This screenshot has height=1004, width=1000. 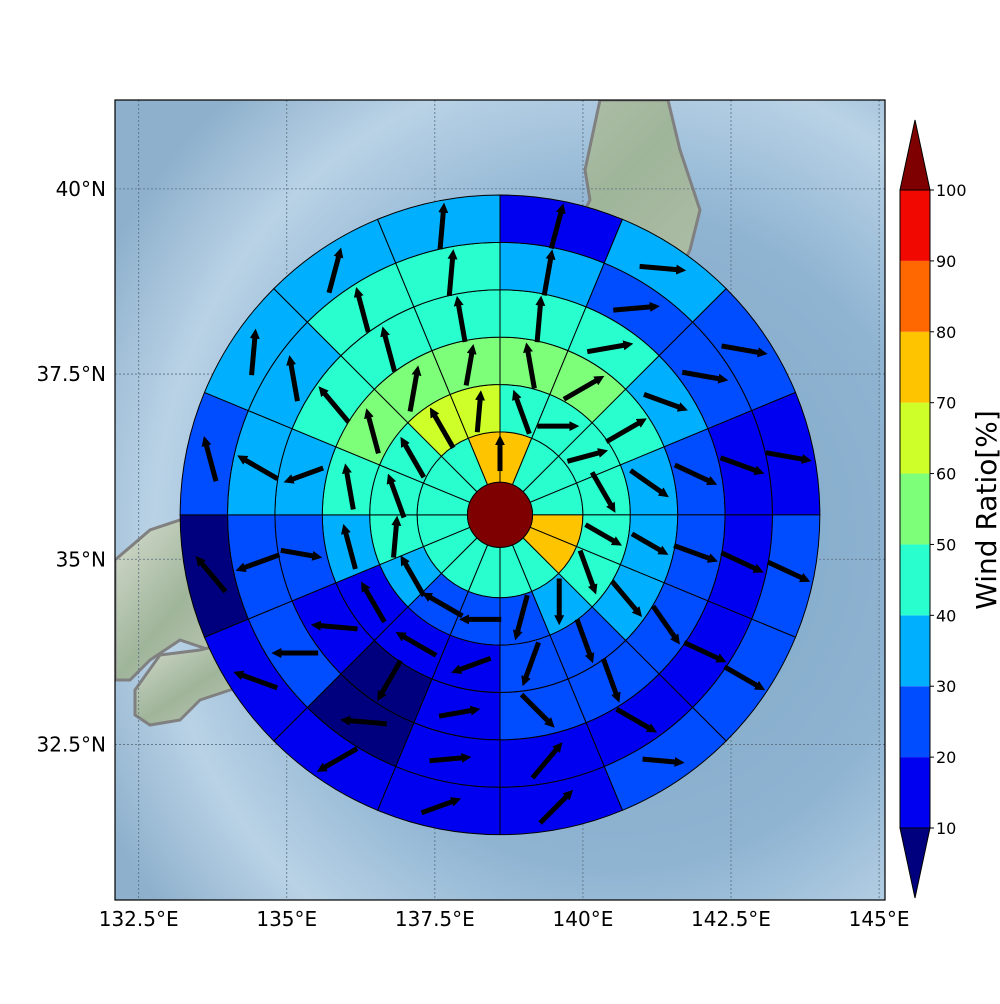 What do you see at coordinates (951, 190) in the screenshot?
I see `colorbar-tick-label: 100` at bounding box center [951, 190].